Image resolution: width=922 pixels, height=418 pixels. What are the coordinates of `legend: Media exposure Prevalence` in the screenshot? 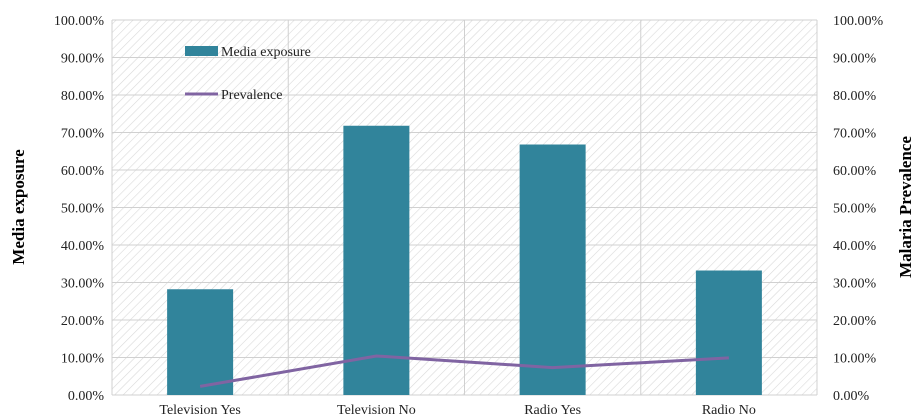 It's located at (248, 74).